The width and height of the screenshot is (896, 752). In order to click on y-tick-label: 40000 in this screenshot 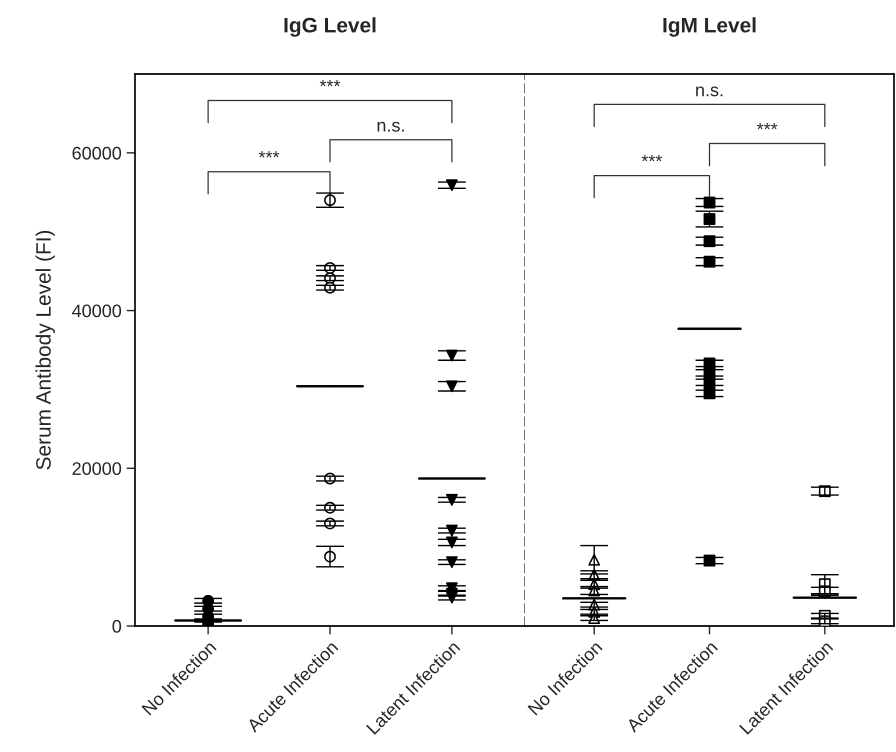, I will do `click(97, 311)`.